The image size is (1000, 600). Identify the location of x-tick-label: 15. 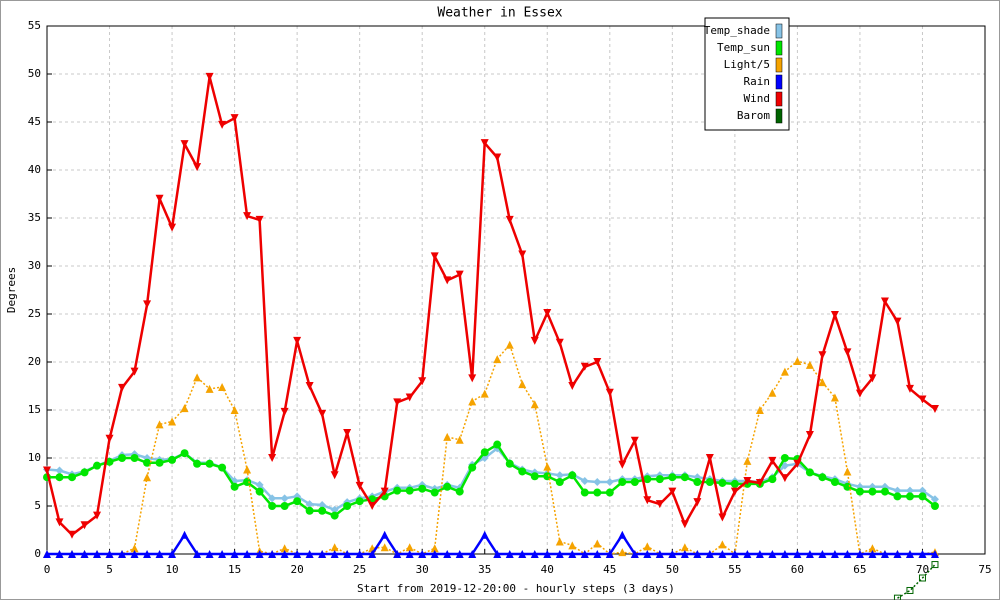
(234, 569).